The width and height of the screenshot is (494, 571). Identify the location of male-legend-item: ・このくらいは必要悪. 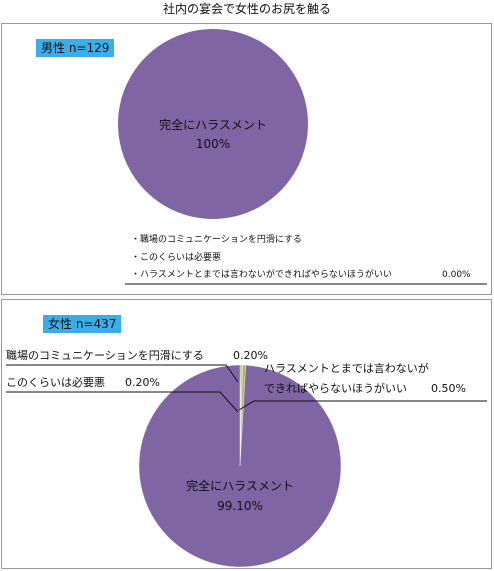
(176, 257).